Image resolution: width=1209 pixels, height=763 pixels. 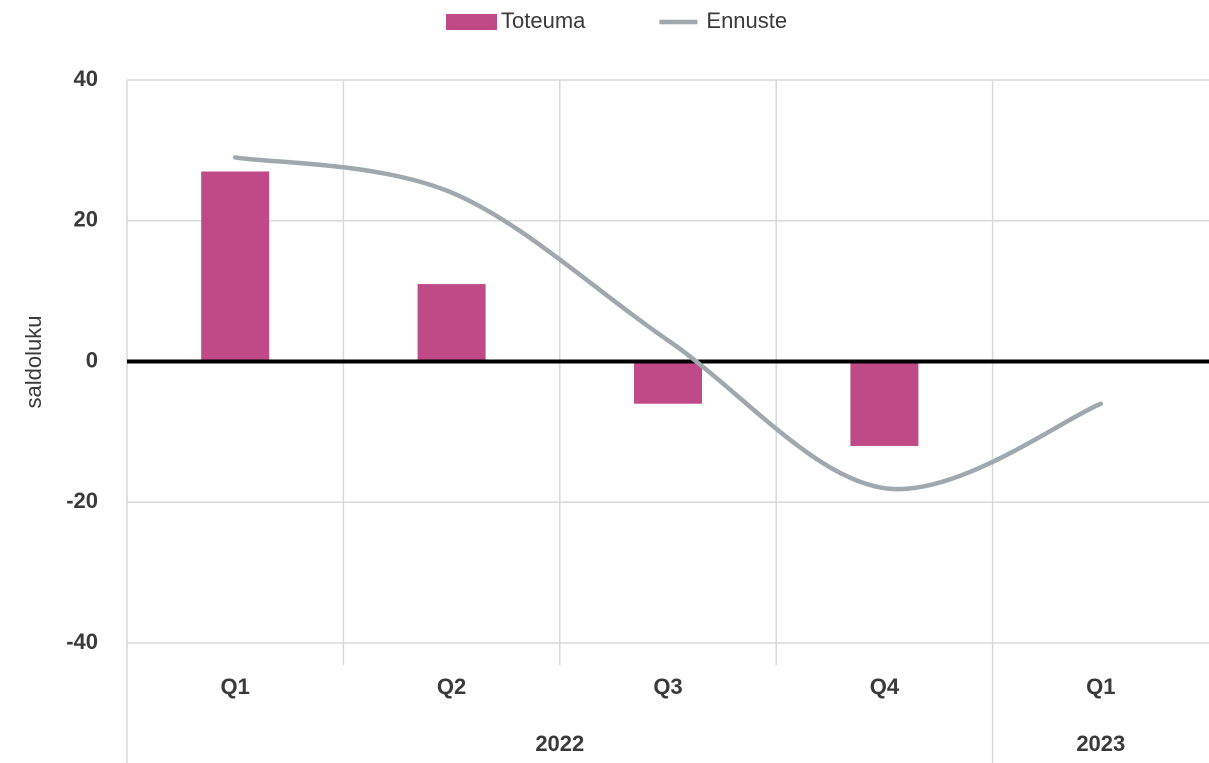 I want to click on group-label: 2022, so click(x=559, y=743).